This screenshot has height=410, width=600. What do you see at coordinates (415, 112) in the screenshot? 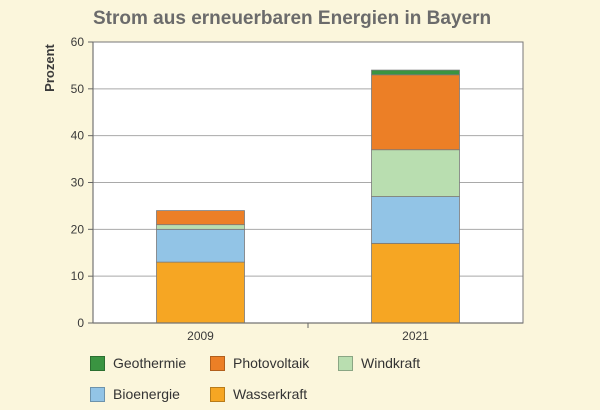
I see `bar-segment-photovoltaik-2021` at bounding box center [415, 112].